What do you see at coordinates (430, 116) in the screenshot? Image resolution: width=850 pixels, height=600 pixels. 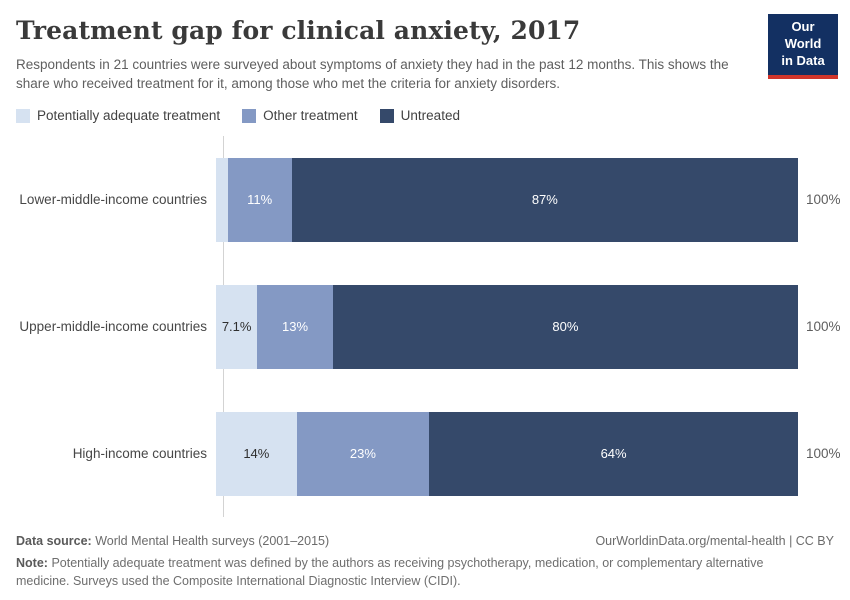 I see `legend-label: Untreated` at bounding box center [430, 116].